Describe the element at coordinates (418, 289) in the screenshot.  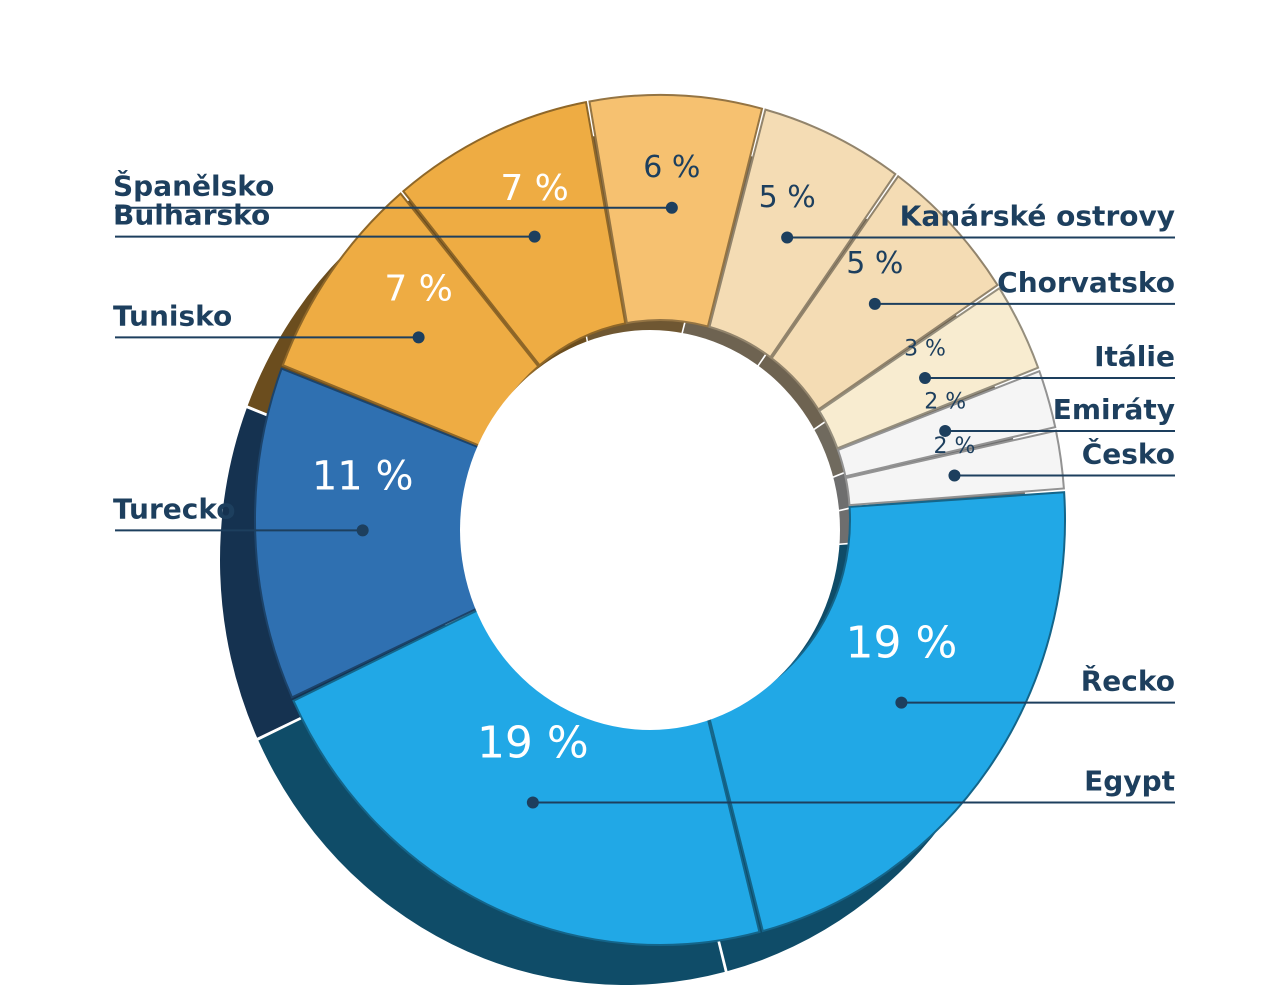
I see `value-label-tunisko: 7 %` at that location.